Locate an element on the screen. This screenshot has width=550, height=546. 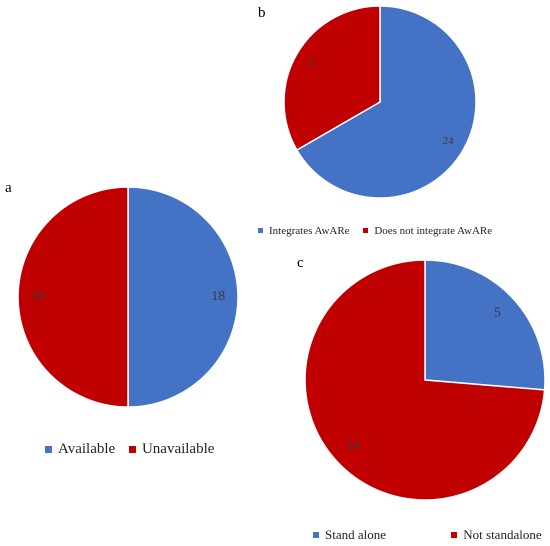
legend-item-integrates-aware: Integrates AwARe is located at coordinates (304, 231).